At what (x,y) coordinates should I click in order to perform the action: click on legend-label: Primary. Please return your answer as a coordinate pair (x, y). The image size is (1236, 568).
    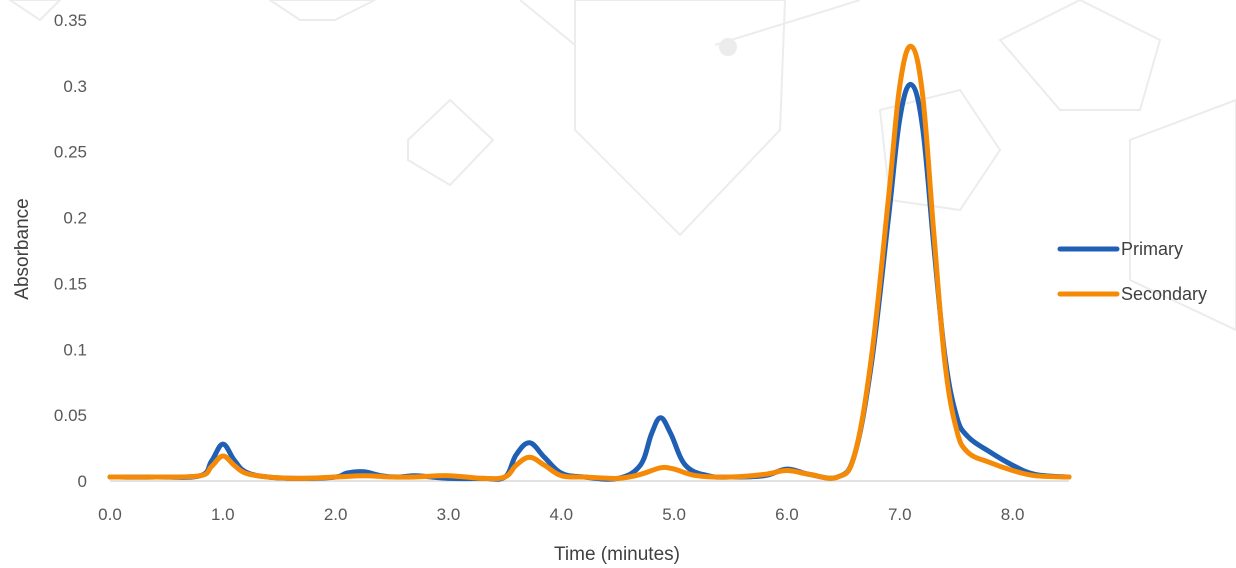
    Looking at the image, I should click on (1152, 249).